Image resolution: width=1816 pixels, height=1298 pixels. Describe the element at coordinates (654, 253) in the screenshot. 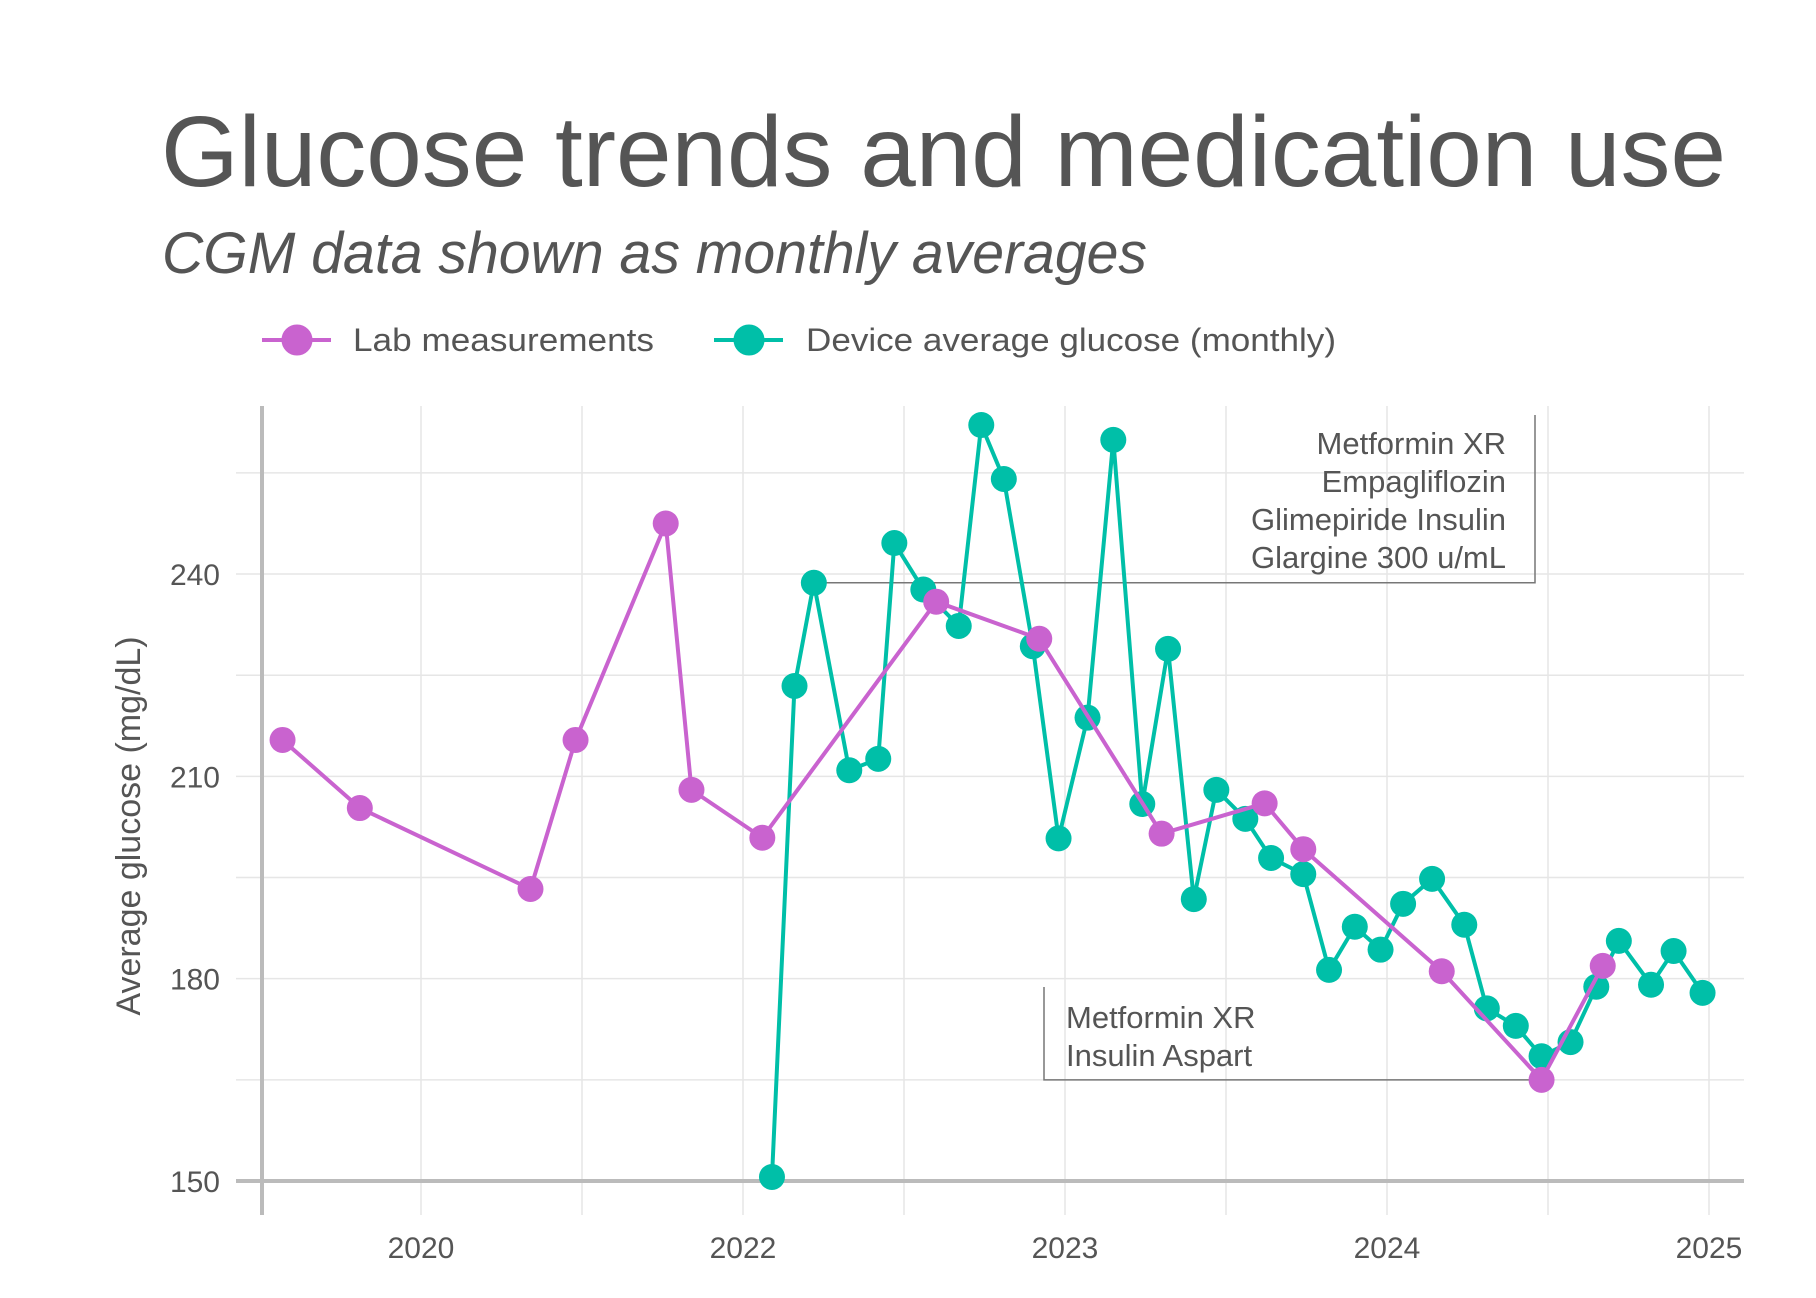

I see `chart-subtitle: CGM data shown as monthly averages` at that location.